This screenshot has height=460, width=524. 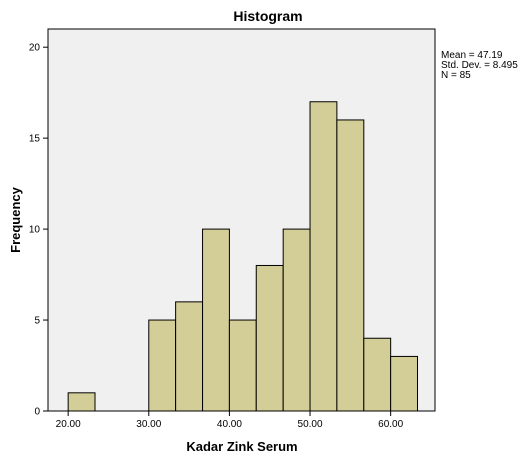 I want to click on x-axis: 20.00 30.00 40.00 50.00 60.00, so click(x=230, y=420).